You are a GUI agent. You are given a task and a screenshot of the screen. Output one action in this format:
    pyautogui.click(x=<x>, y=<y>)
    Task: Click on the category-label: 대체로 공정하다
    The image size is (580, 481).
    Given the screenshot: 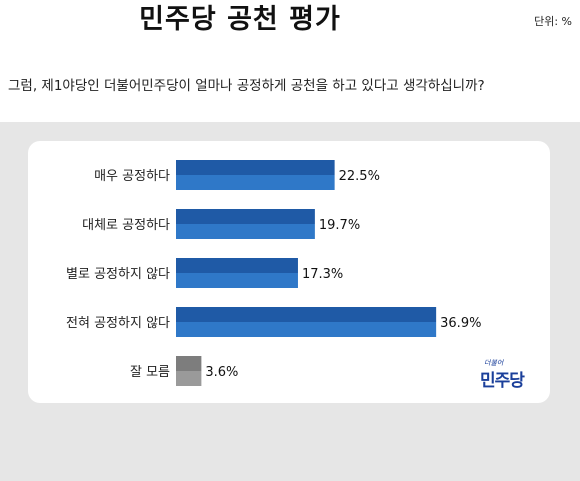 What is the action you would take?
    pyautogui.click(x=126, y=225)
    